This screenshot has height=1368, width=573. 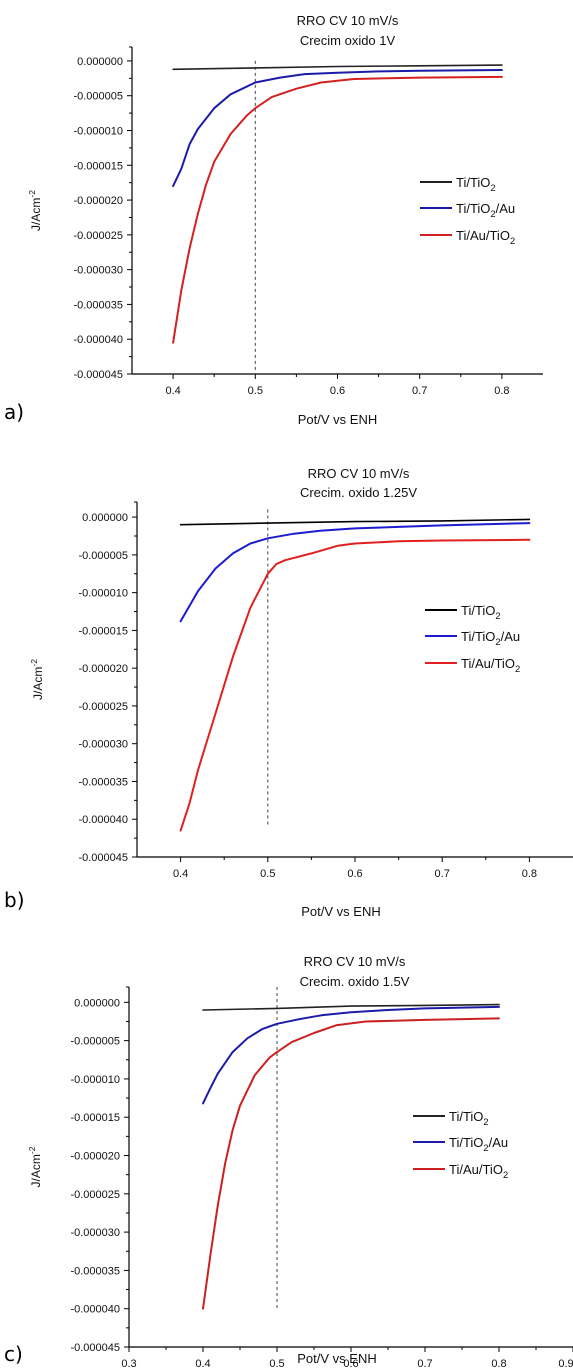 What do you see at coordinates (14, 412) in the screenshot?
I see `panel-letter: a)` at bounding box center [14, 412].